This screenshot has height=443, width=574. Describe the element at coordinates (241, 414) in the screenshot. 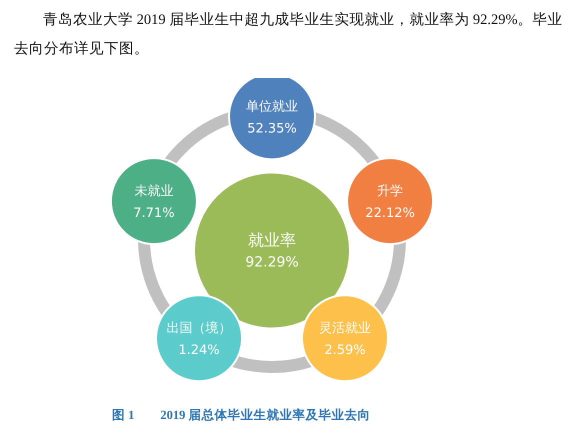

I see `text: 图 1 2019 届总体毕业生就业率及毕业去向` at that location.